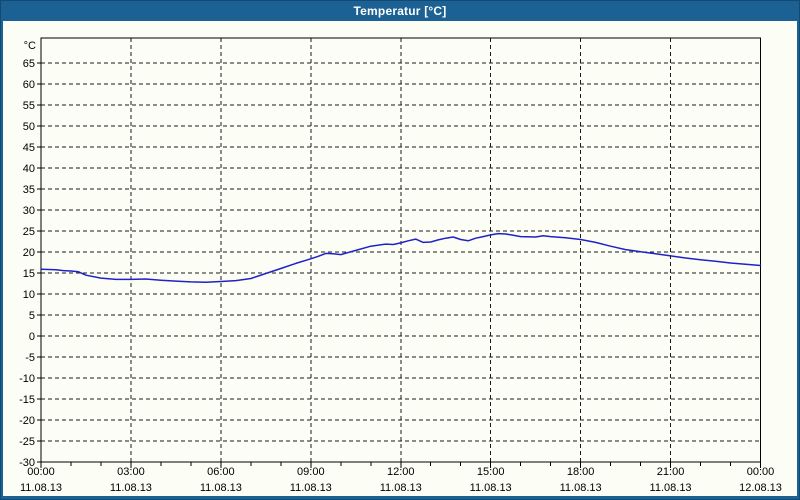 The width and height of the screenshot is (800, 500). Describe the element at coordinates (30, 358) in the screenshot. I see `y-tick-label: -5` at that location.